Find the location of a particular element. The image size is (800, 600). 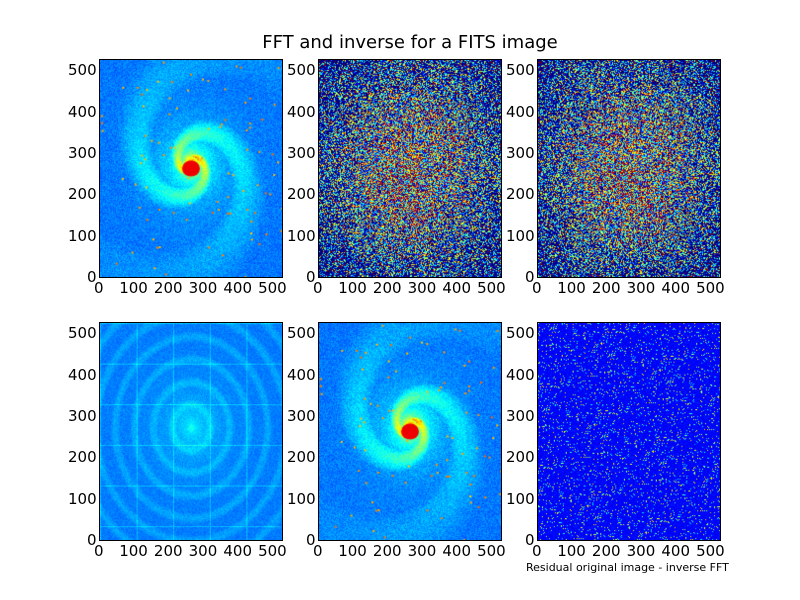

image-fft-amplitude is located at coordinates (410, 168).